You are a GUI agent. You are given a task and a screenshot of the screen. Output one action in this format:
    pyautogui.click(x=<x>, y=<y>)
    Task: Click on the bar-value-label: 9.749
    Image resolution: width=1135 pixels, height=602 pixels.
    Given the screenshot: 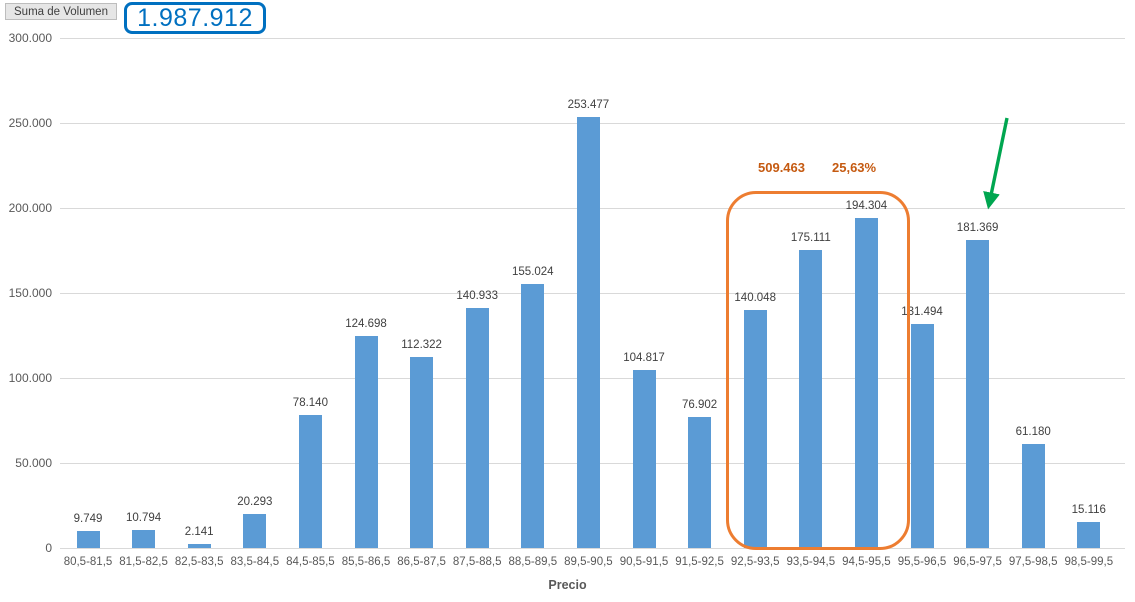 What is the action you would take?
    pyautogui.click(x=88, y=519)
    